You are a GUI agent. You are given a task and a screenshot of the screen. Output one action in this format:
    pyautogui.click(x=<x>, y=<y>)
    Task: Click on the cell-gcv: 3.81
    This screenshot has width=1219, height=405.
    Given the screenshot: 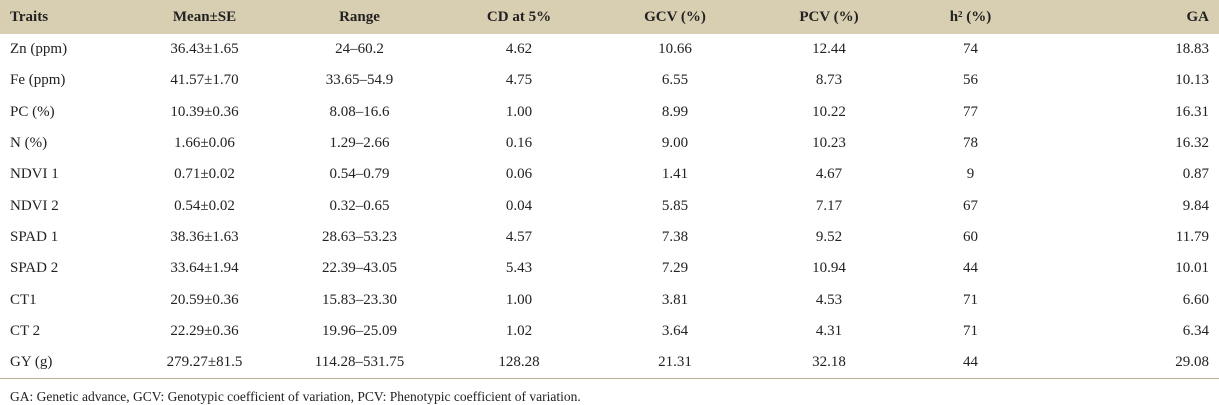 What is the action you would take?
    pyautogui.click(x=675, y=299)
    